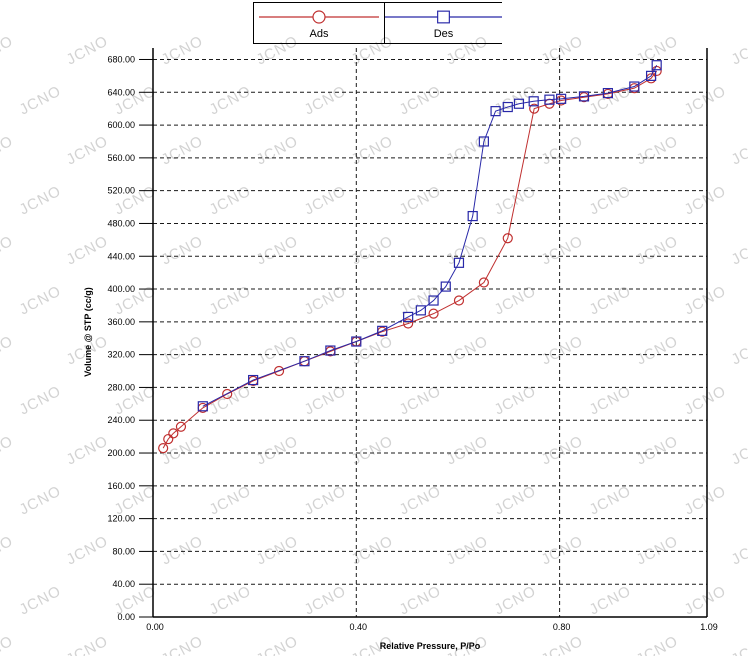 The height and width of the screenshot is (656, 748). What do you see at coordinates (121, 519) in the screenshot?
I see `y-tick-label: 120.00` at bounding box center [121, 519].